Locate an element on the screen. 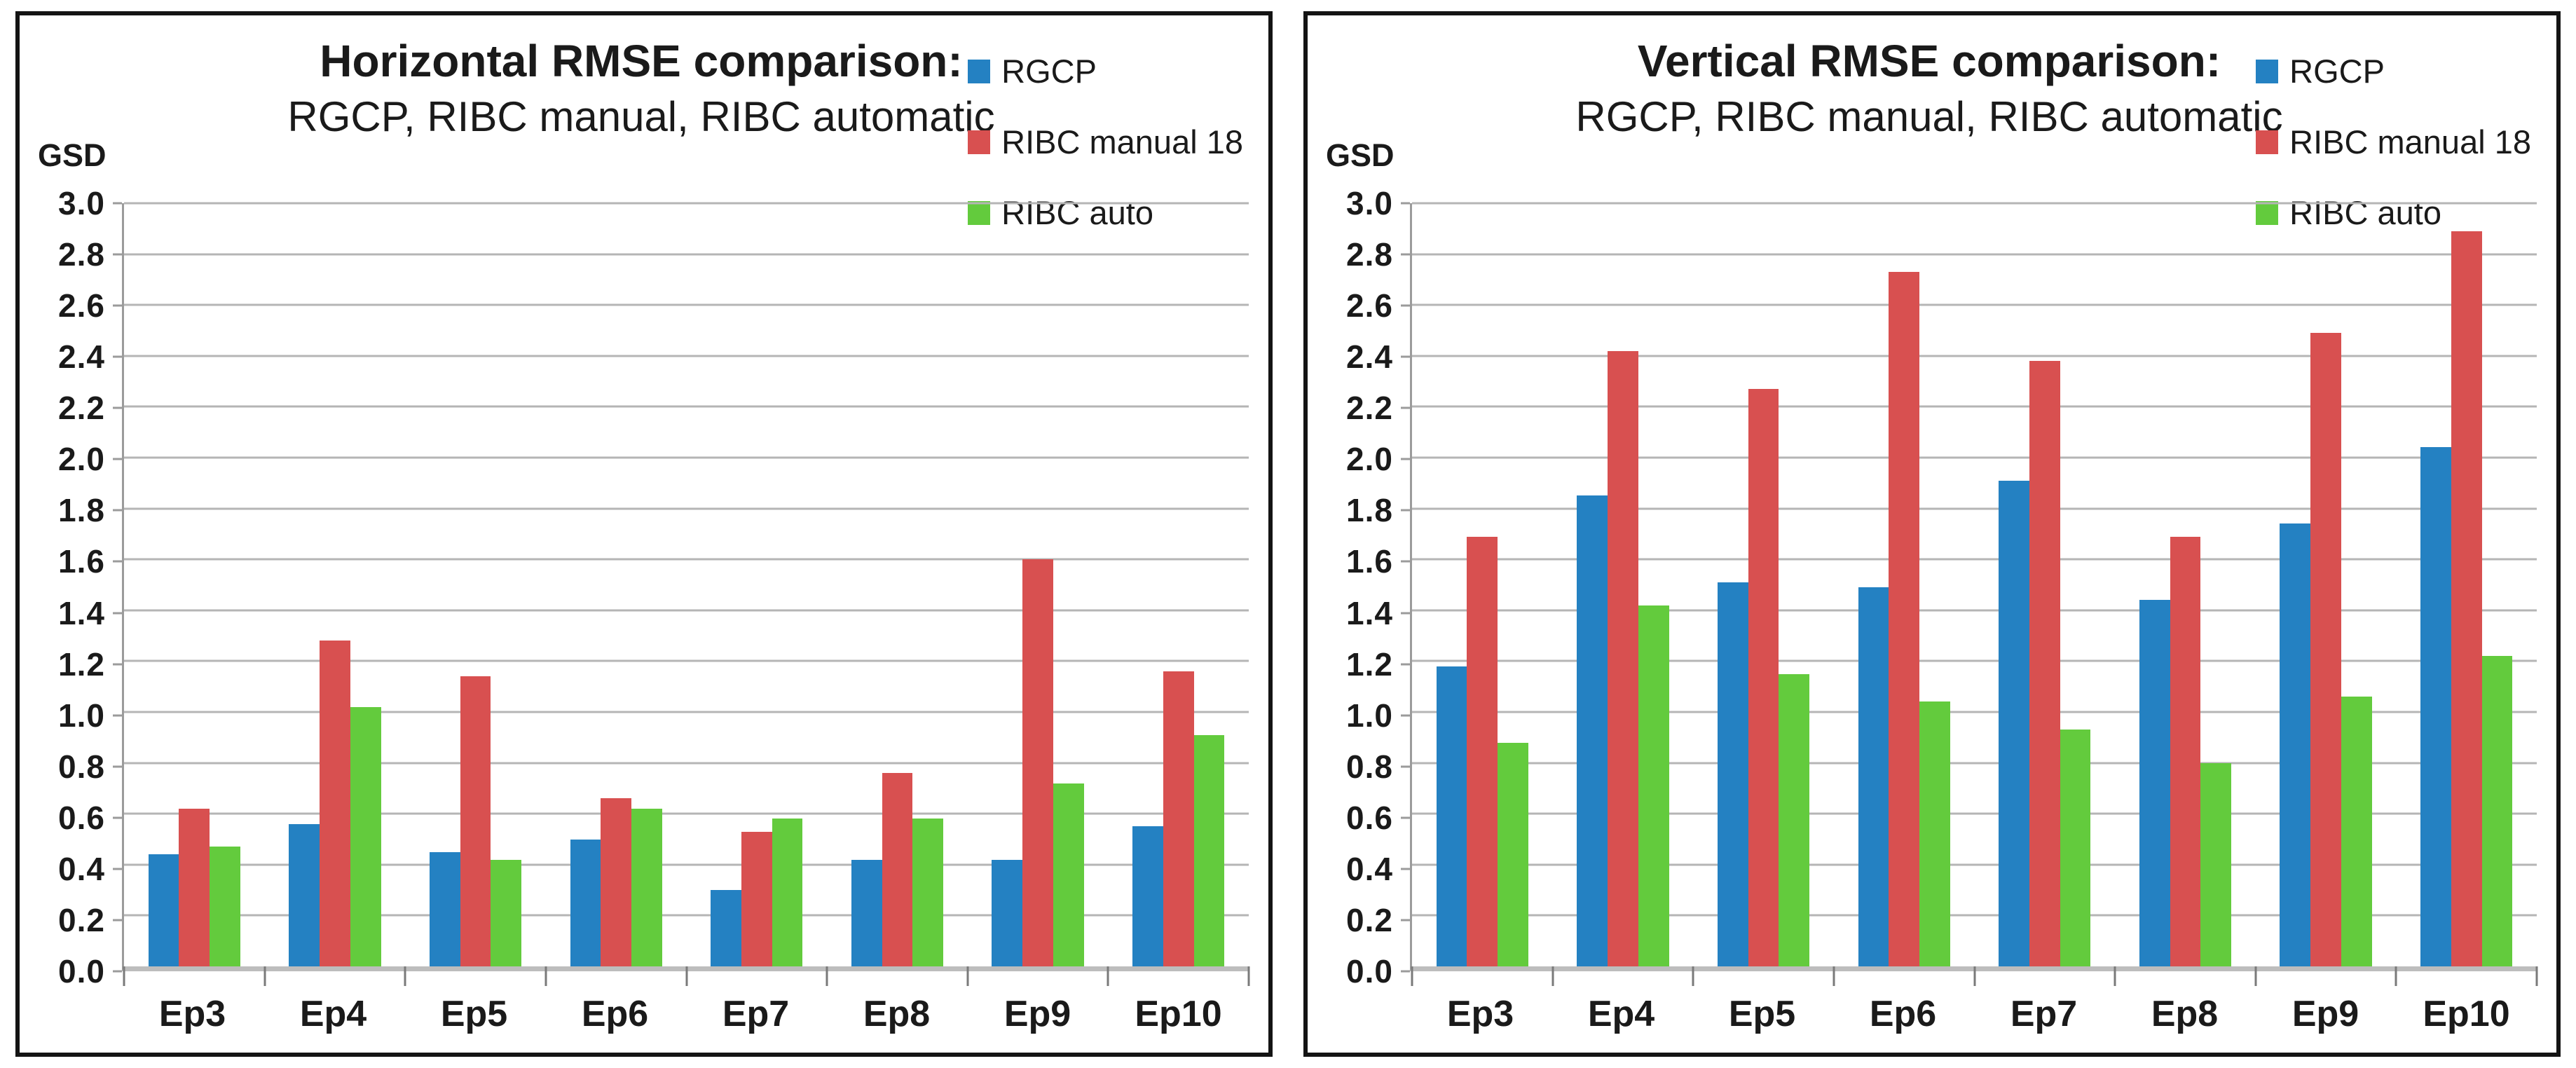 This screenshot has height=1068, width=2576. x-category-label: Ep4 is located at coordinates (1621, 1014).